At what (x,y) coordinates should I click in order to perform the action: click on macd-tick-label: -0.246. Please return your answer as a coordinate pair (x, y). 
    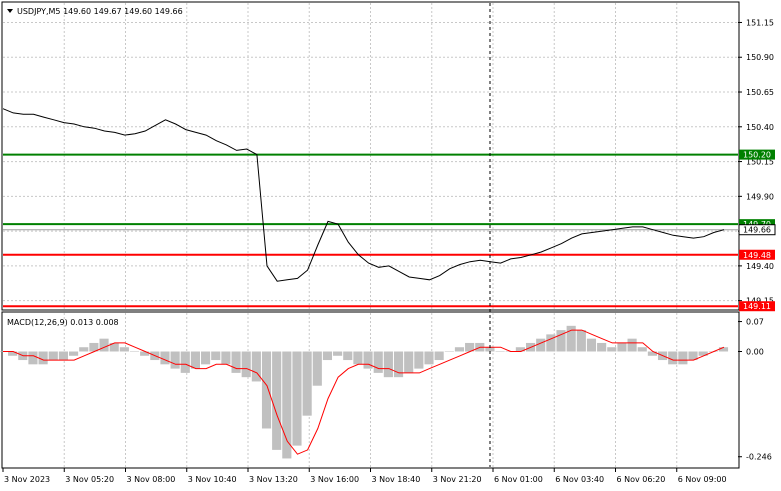
    Looking at the image, I should click on (759, 457).